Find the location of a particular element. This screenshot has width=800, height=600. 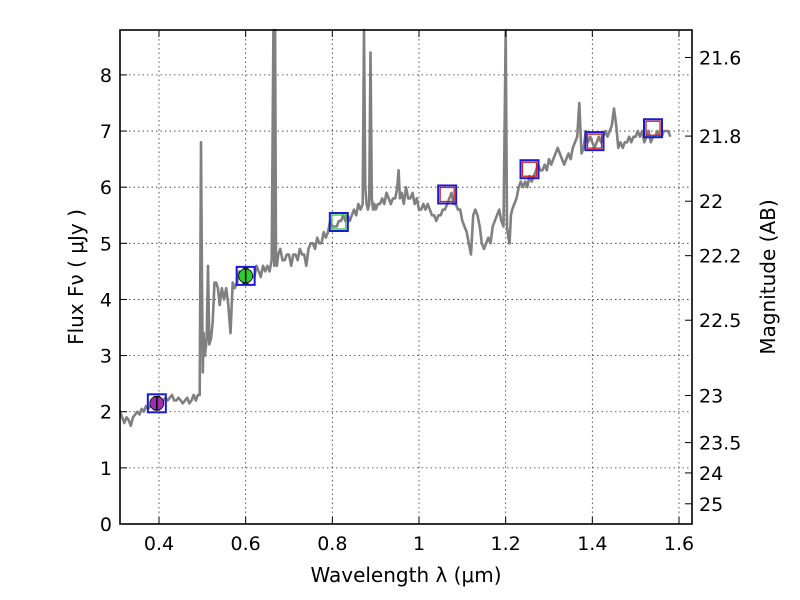

x-tick-label: 1 is located at coordinates (419, 544).